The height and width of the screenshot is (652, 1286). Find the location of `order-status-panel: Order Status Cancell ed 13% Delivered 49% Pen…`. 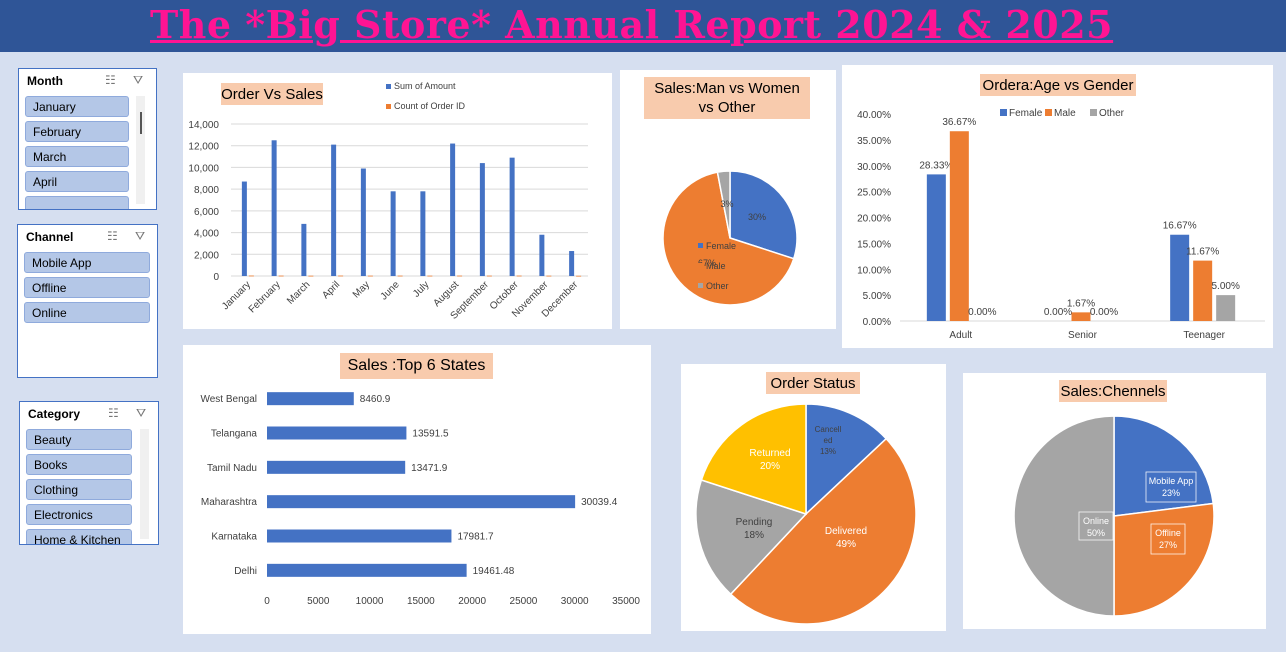

order-status-panel: Order Status Cancell ed 13% Delivered 49% Pen… is located at coordinates (813, 497).